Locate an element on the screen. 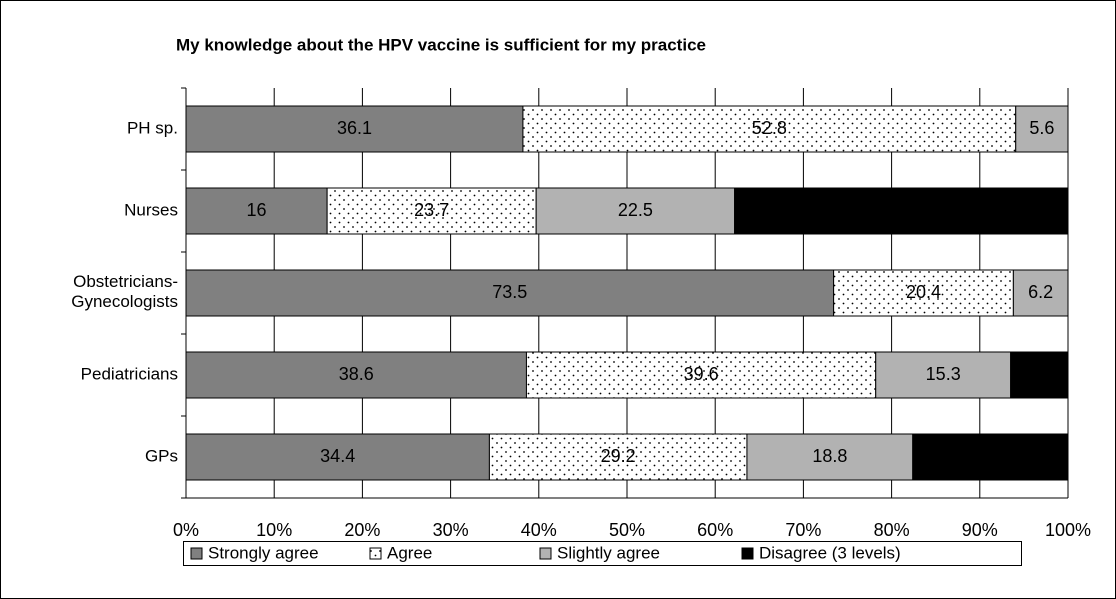  data-label: 22.5 is located at coordinates (635, 210).